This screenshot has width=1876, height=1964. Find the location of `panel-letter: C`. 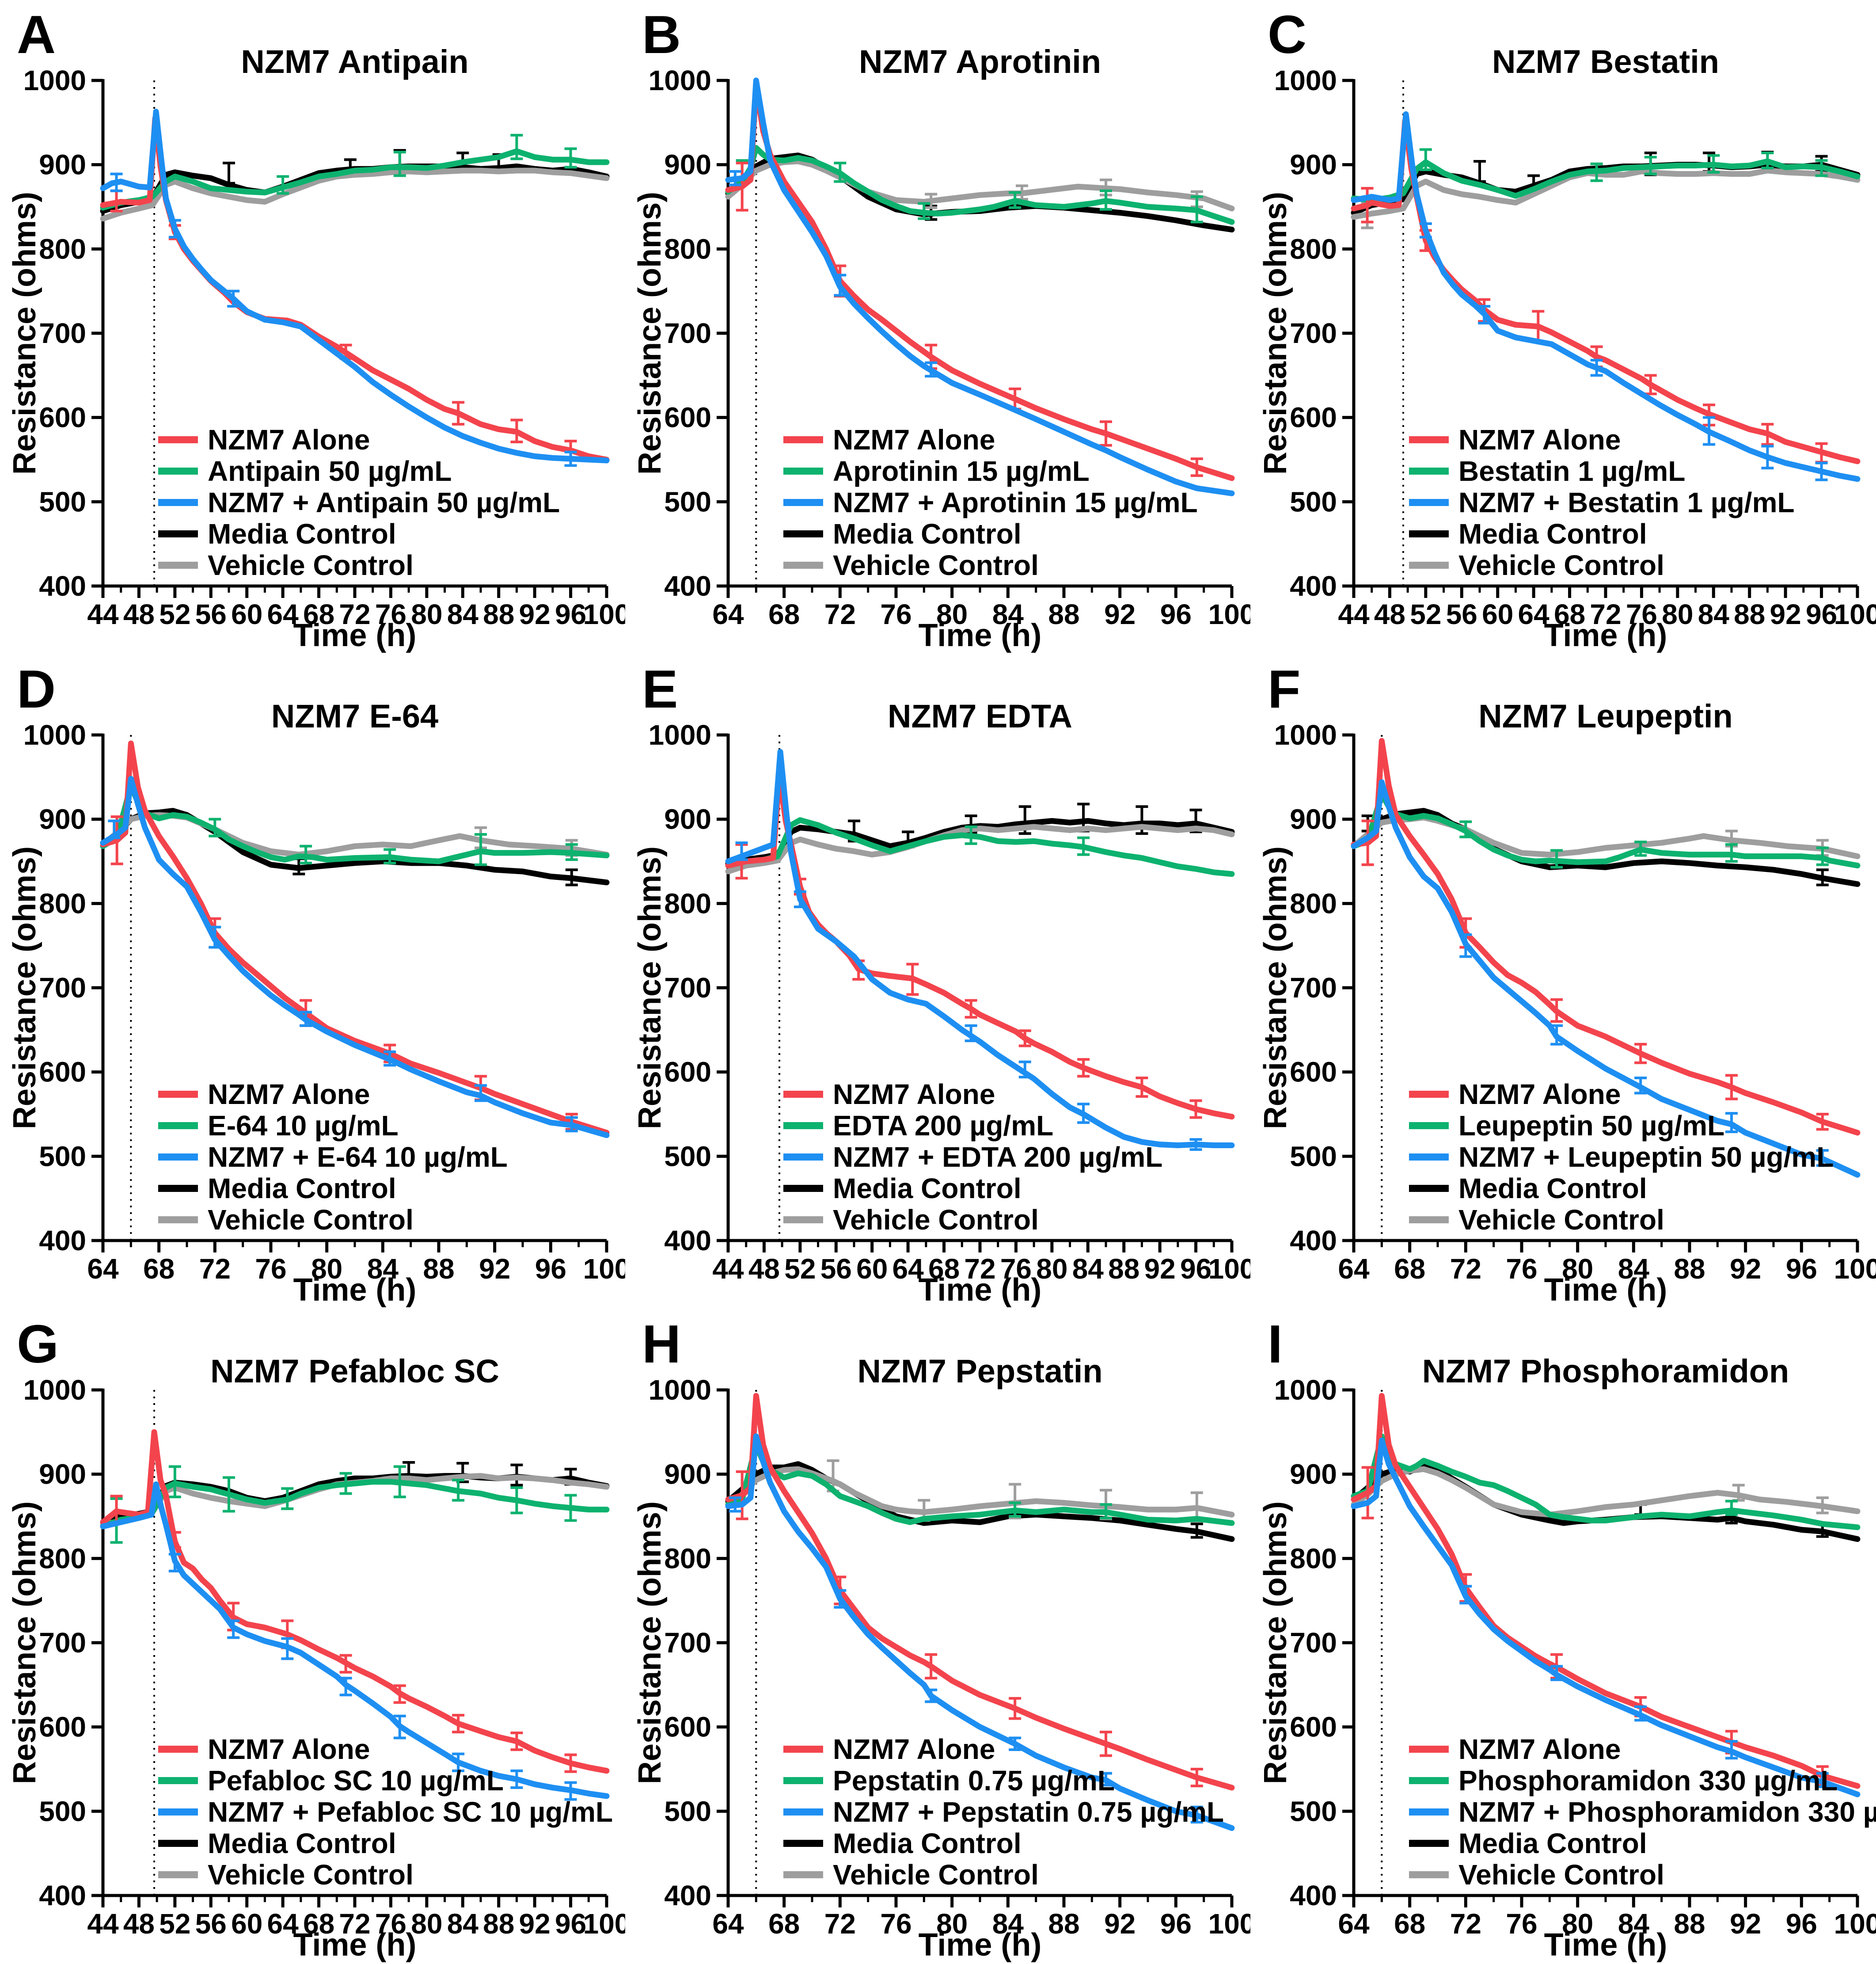

panel-letter: C is located at coordinates (1287, 34).